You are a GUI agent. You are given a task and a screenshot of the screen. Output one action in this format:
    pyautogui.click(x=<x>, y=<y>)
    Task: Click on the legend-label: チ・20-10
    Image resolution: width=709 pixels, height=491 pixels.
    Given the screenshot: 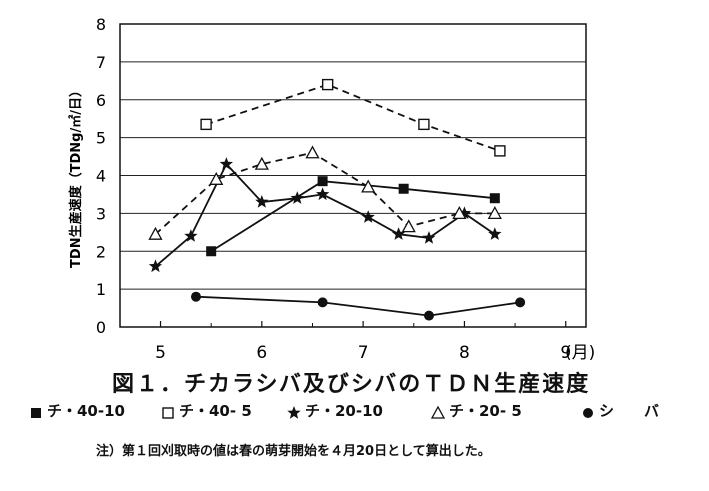 What is the action you would take?
    pyautogui.click(x=344, y=411)
    